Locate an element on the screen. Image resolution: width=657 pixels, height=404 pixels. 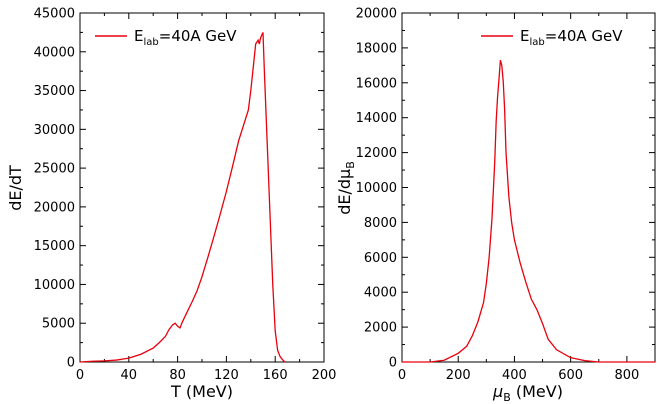
y-axis-title-main: dE/dμ is located at coordinates (344, 192).